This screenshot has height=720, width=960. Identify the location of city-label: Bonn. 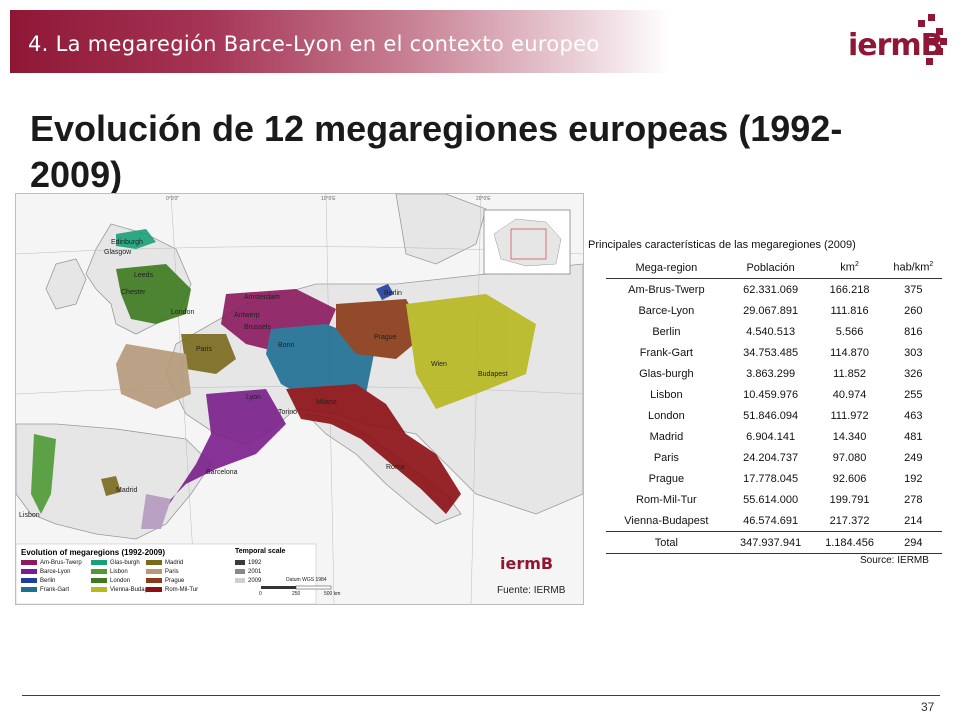
(286, 345).